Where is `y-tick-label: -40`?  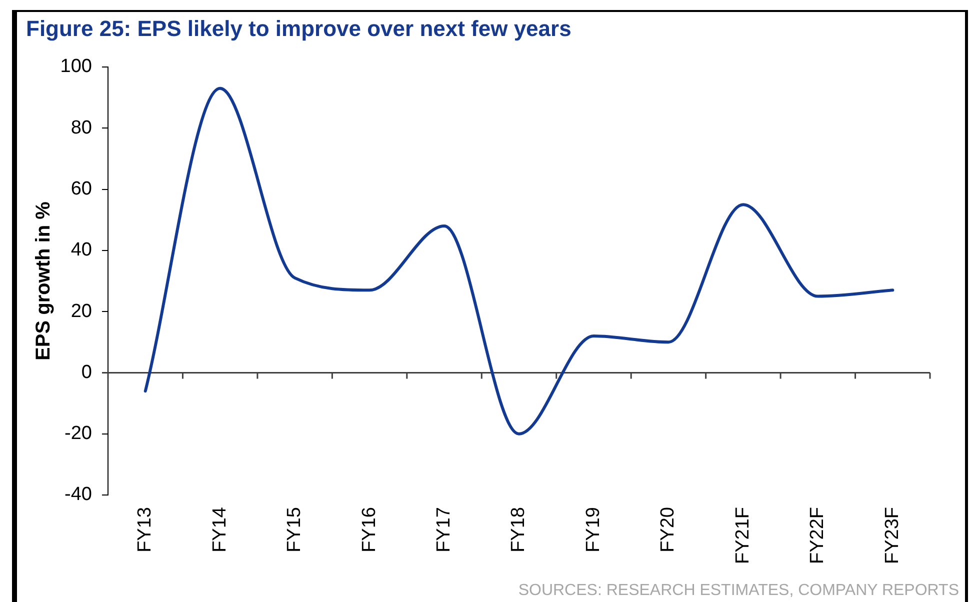
y-tick-label: -40 is located at coordinates (78, 495).